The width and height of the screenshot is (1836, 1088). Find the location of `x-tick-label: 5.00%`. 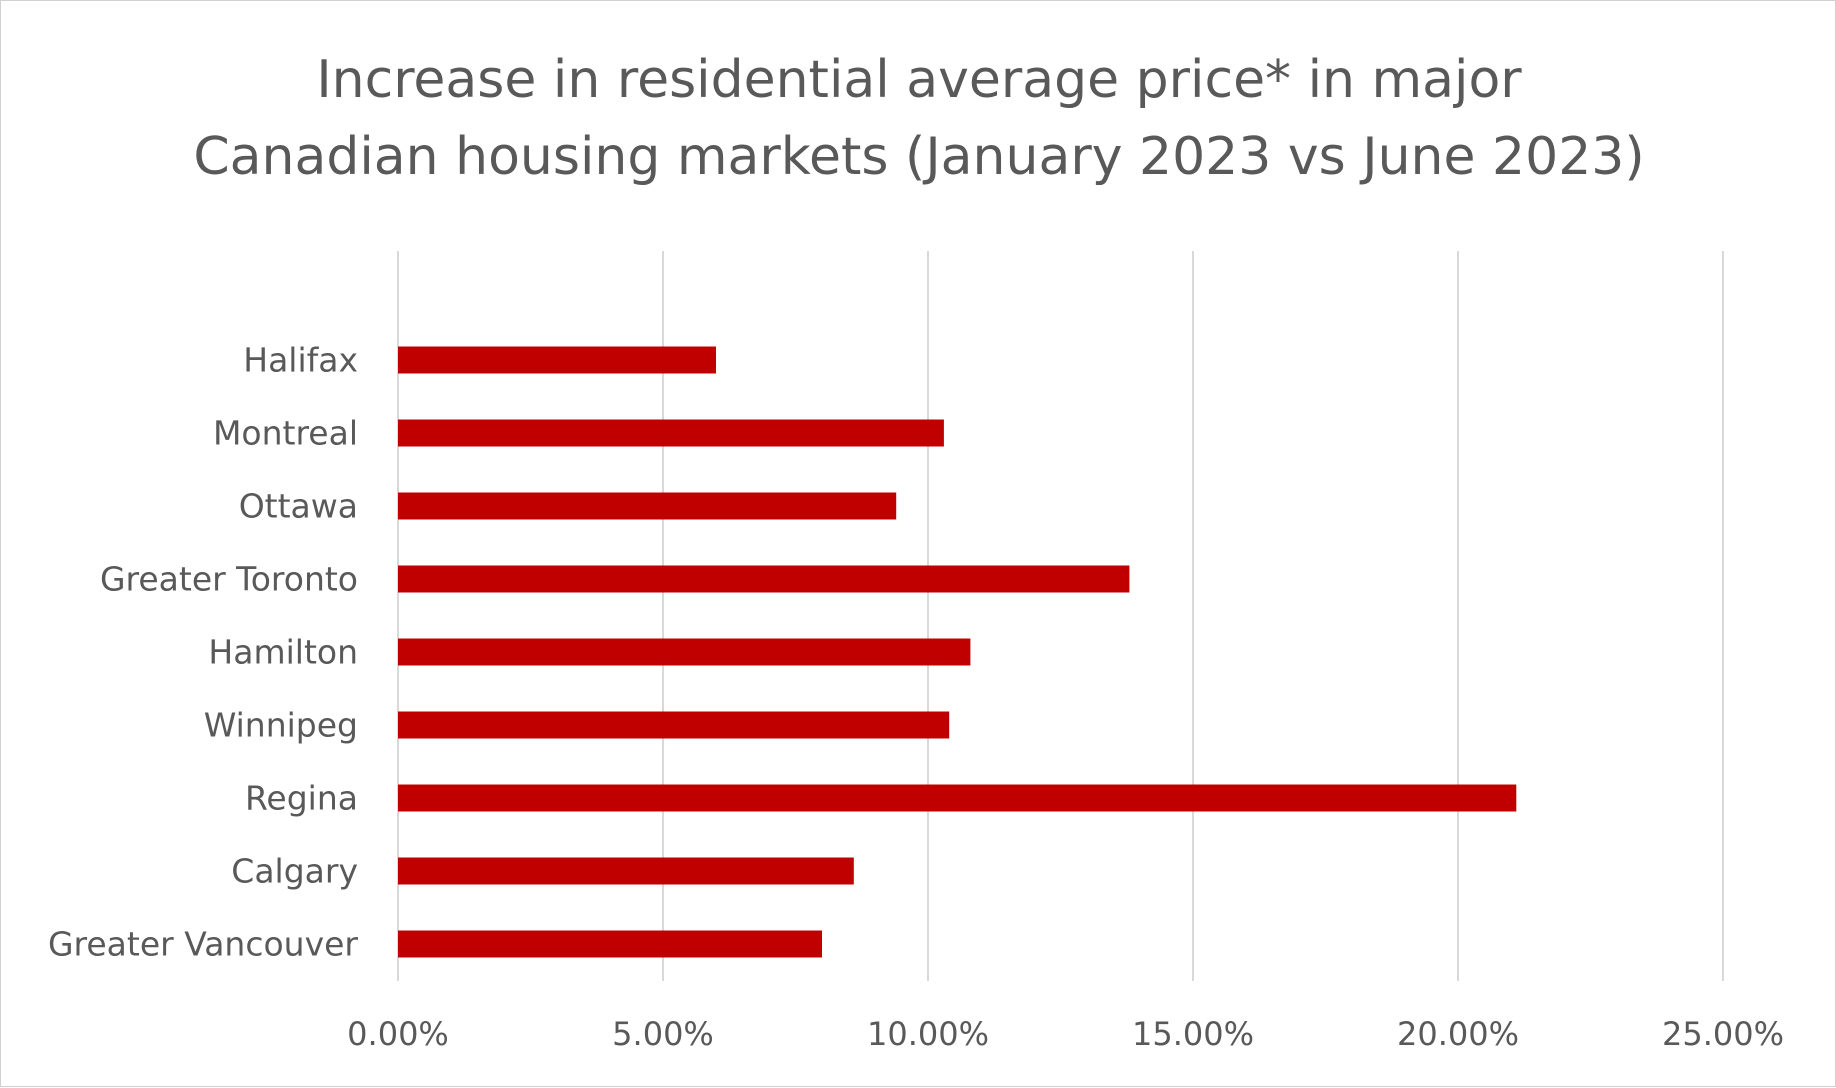

x-tick-label: 5.00% is located at coordinates (663, 1034).